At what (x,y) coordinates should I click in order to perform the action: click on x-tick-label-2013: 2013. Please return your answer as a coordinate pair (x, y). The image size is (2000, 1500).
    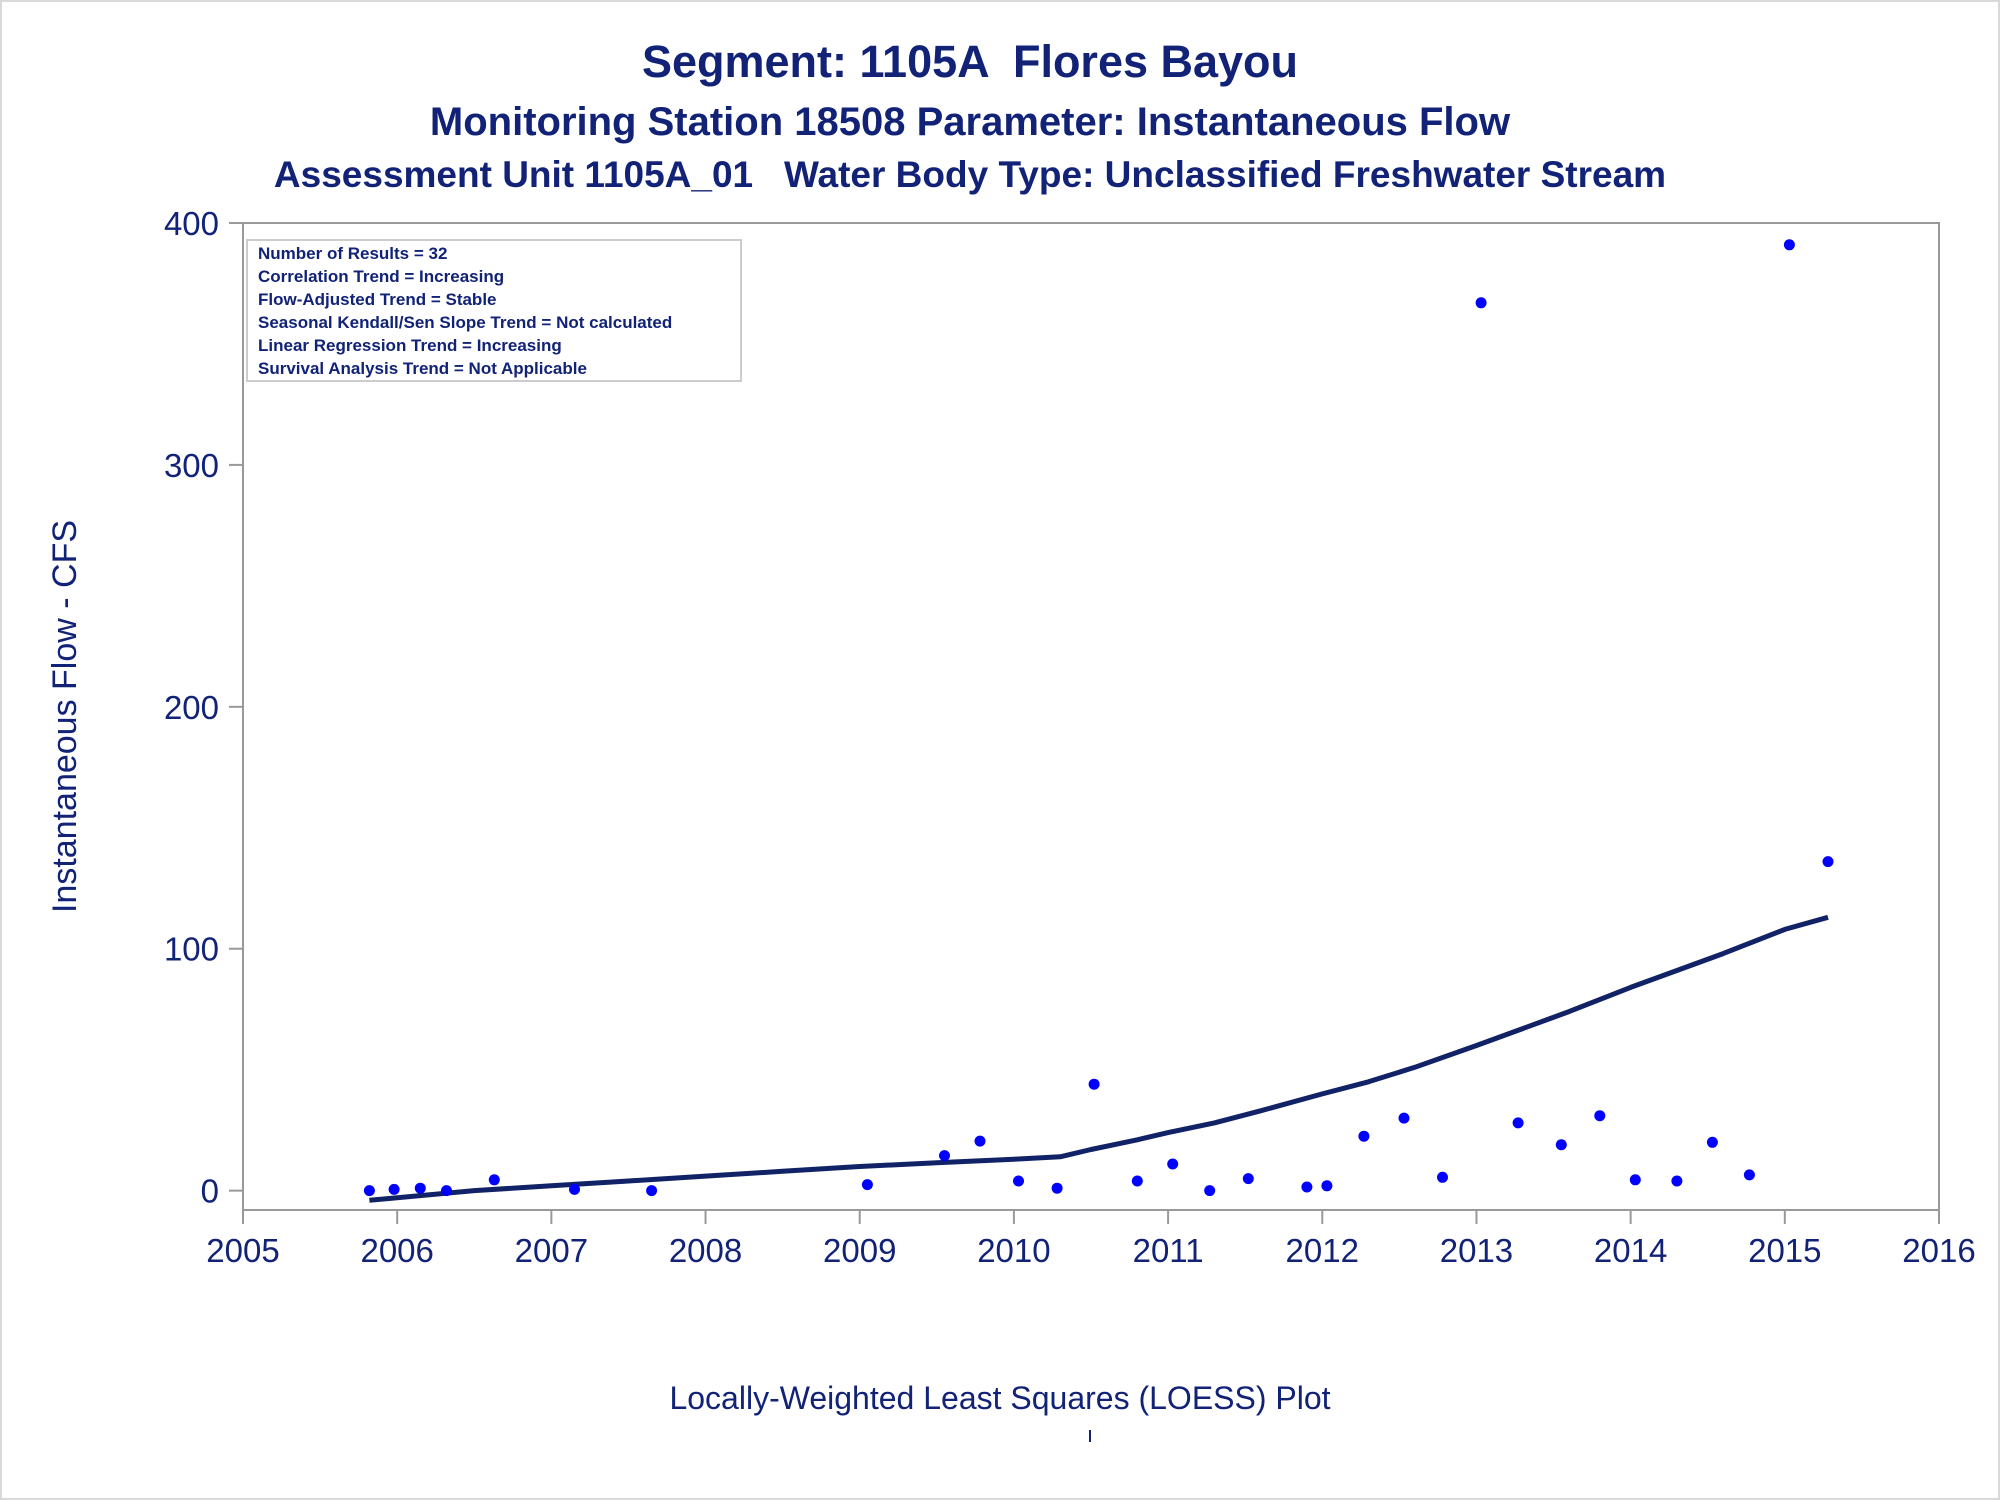
    Looking at the image, I should click on (1476, 1250).